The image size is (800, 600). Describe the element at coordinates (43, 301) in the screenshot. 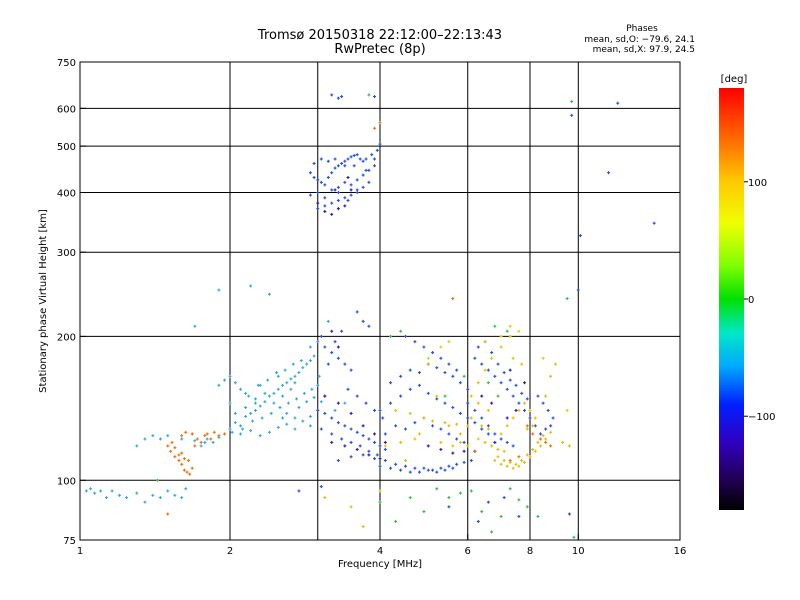

I see `y-axis-label: Stationary phase Virtual Height [km]` at that location.